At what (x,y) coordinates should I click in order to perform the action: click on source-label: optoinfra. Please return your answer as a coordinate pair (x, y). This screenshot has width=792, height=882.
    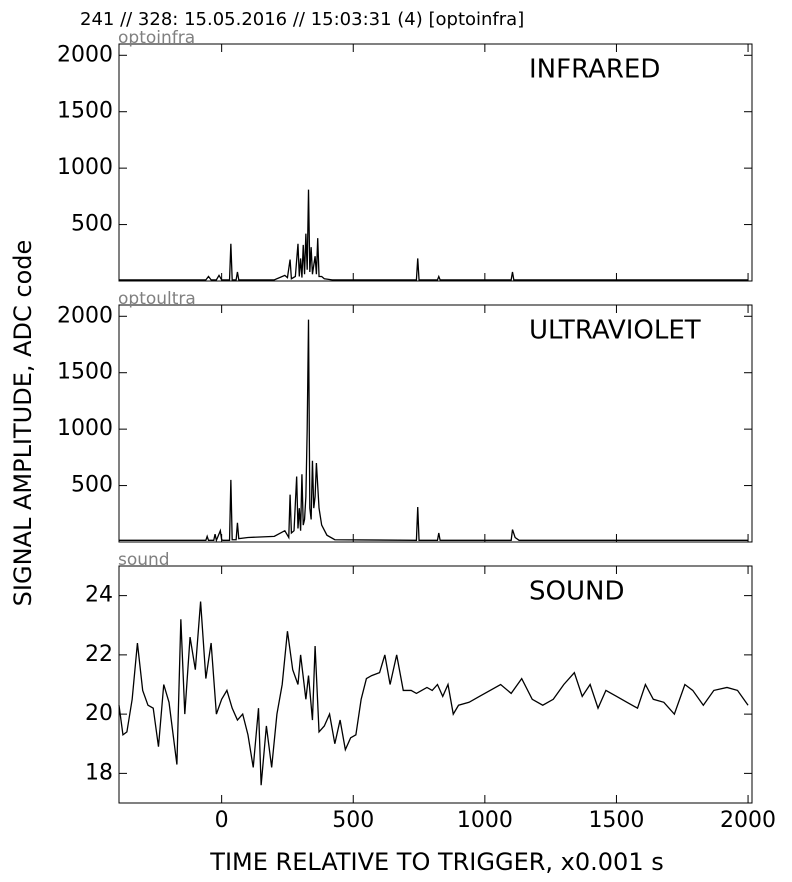
    Looking at the image, I should click on (156, 38).